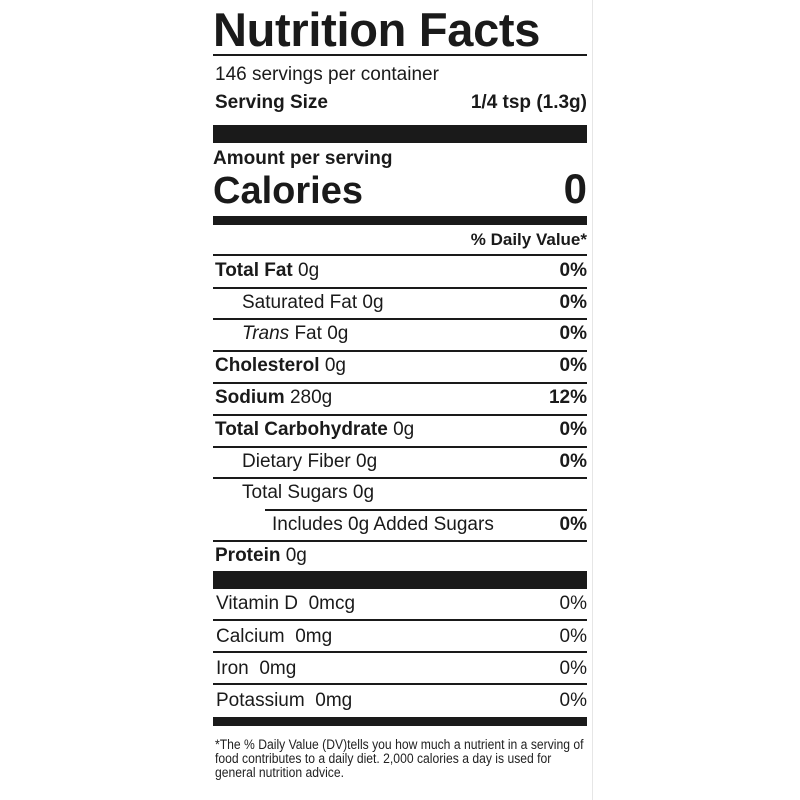  Describe the element at coordinates (573, 524) in the screenshot. I see `dv-added-sugars: 0%` at that location.